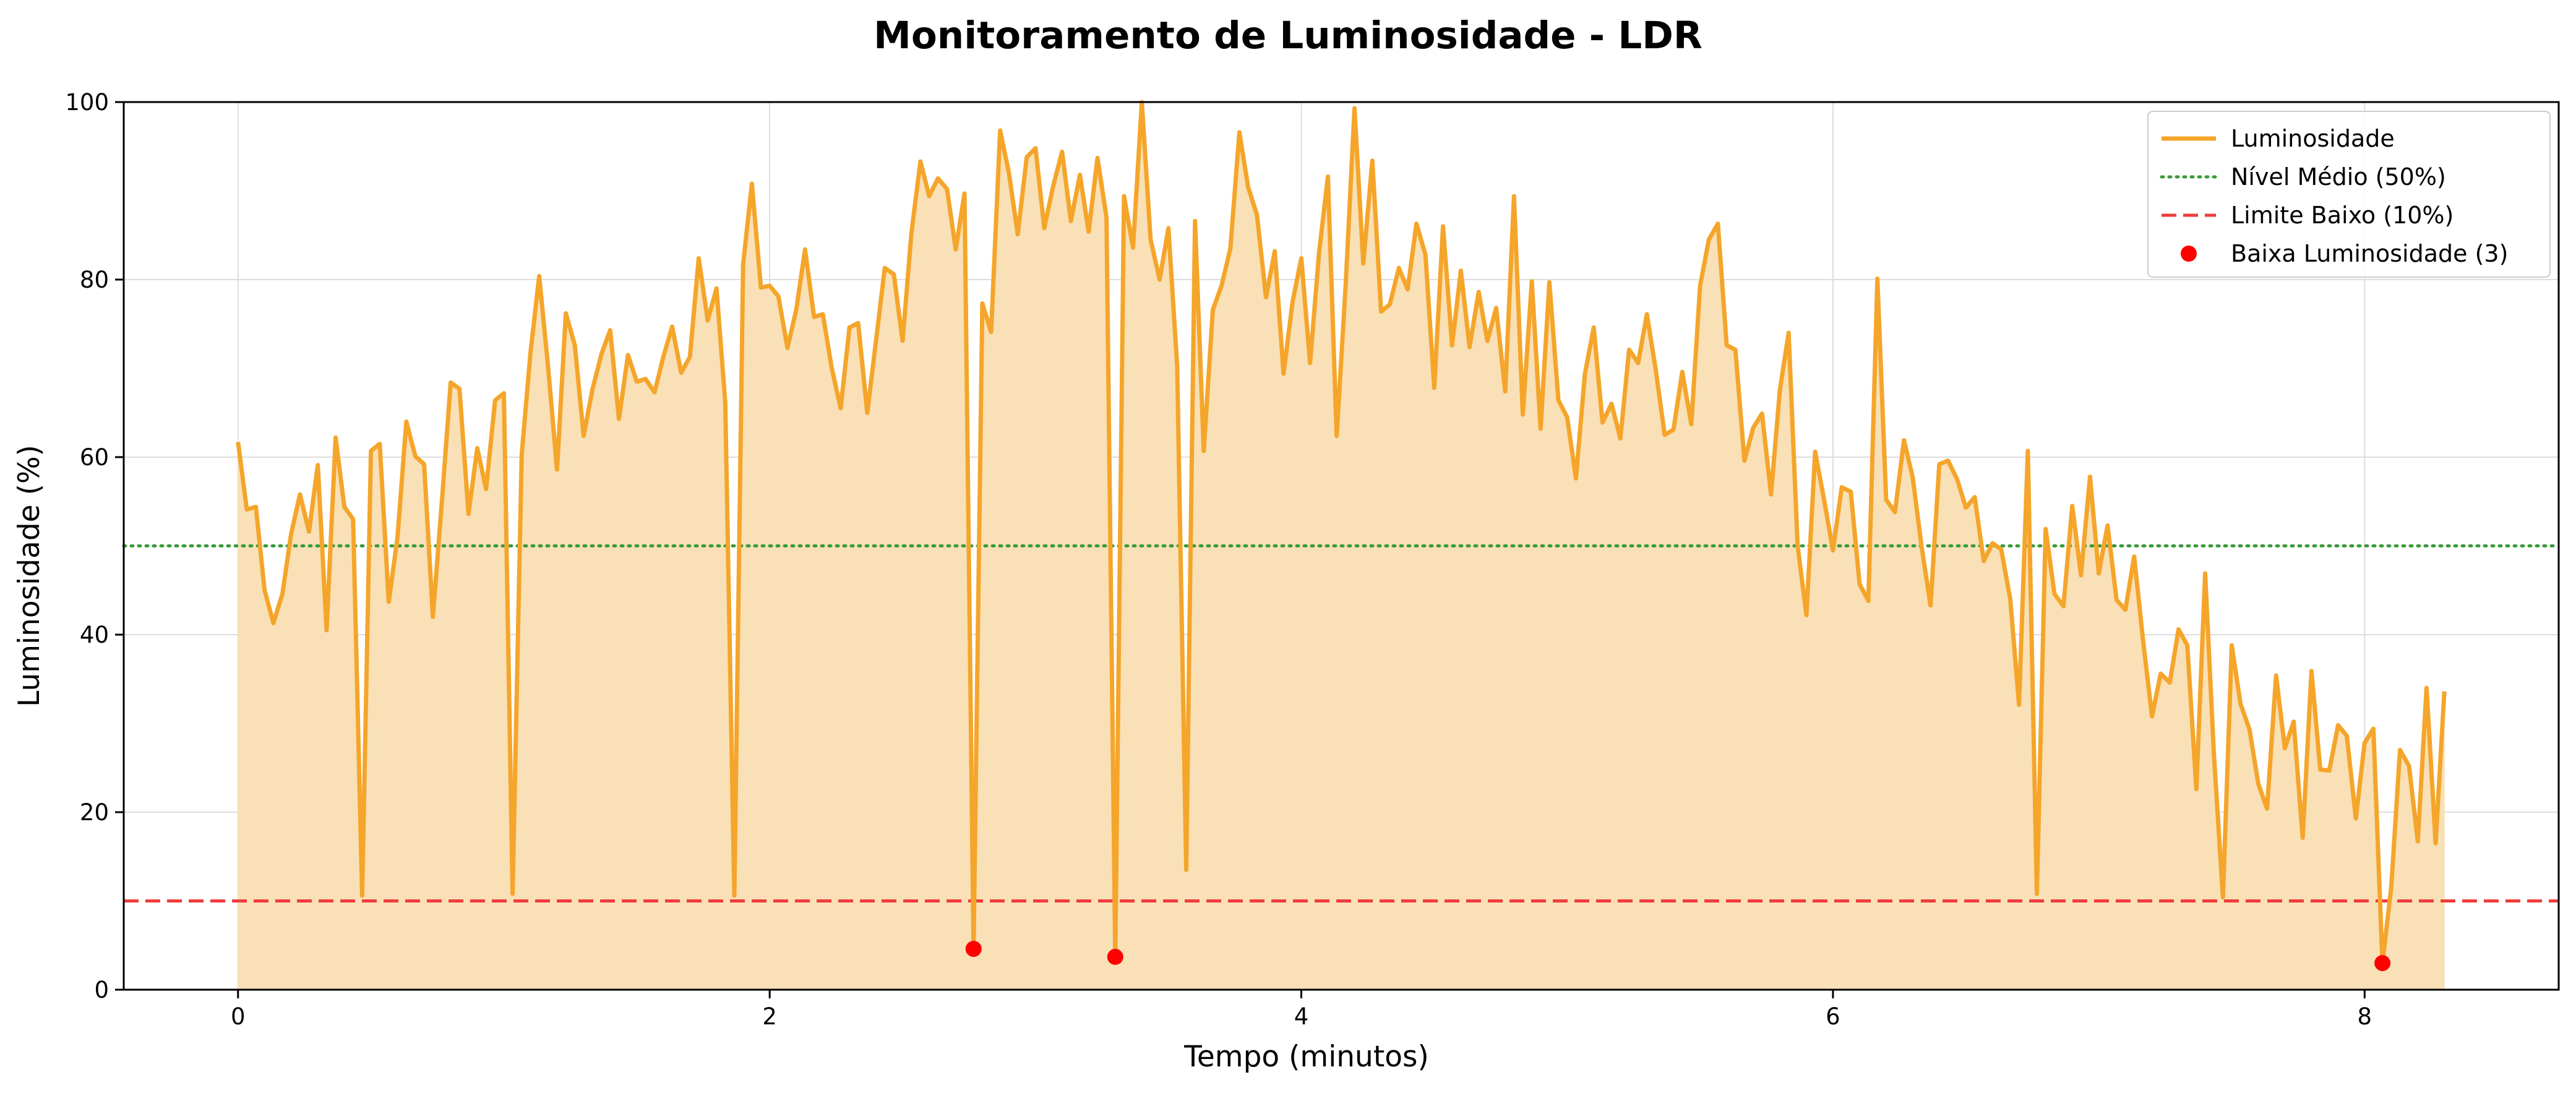 This screenshot has width=2576, height=1093. I want to click on y-axis-label: Luminosidade (%), so click(29, 576).